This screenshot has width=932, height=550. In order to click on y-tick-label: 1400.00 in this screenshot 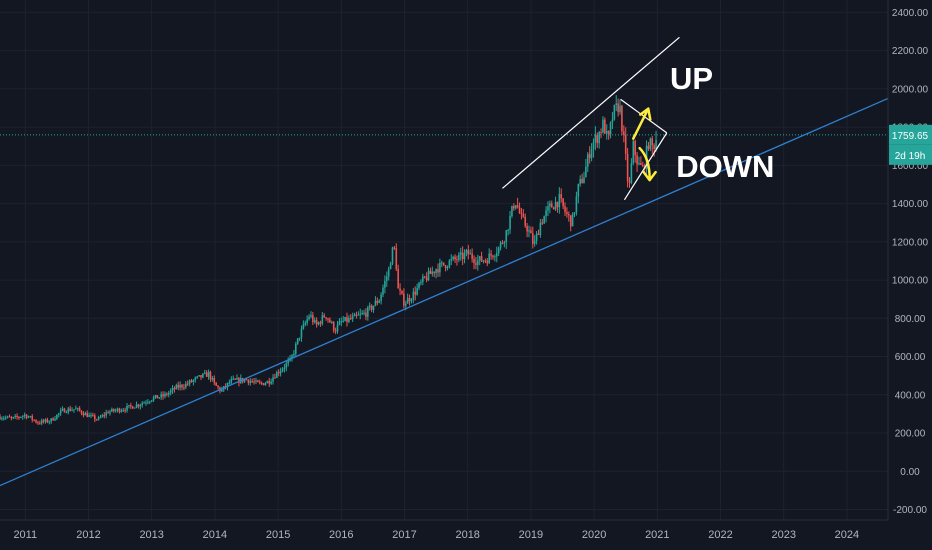, I will do `click(910, 204)`.